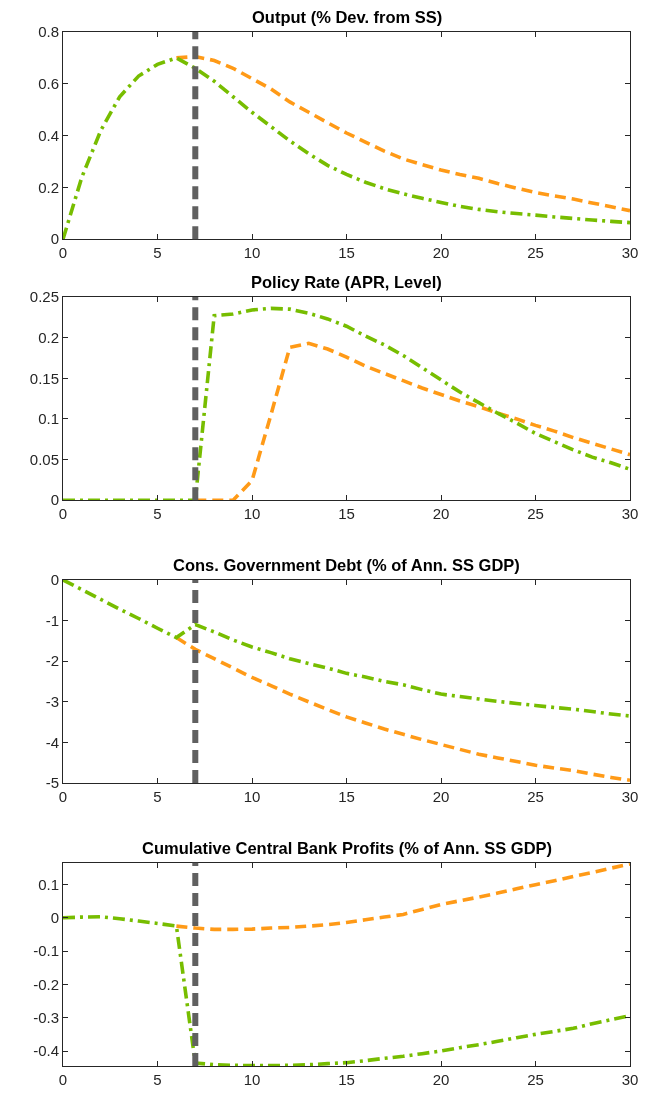 The image size is (646, 1096). I want to click on y-tick-label: 0.4, so click(48, 135).